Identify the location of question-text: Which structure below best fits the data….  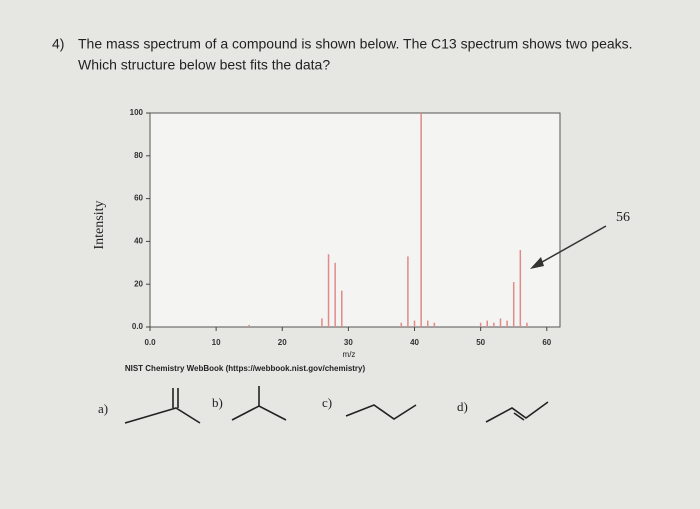
(204, 65).